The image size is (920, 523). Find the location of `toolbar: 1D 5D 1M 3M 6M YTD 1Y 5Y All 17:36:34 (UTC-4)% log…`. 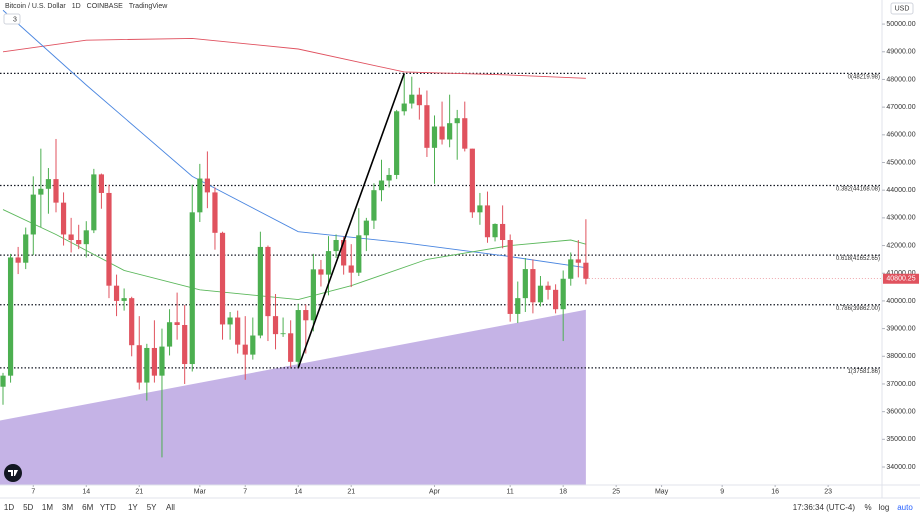

toolbar: 1D 5D 1M 3M 6M YTD 1Y 5Y All 17:36:34 (UTC-4)% log… is located at coordinates (458, 507).